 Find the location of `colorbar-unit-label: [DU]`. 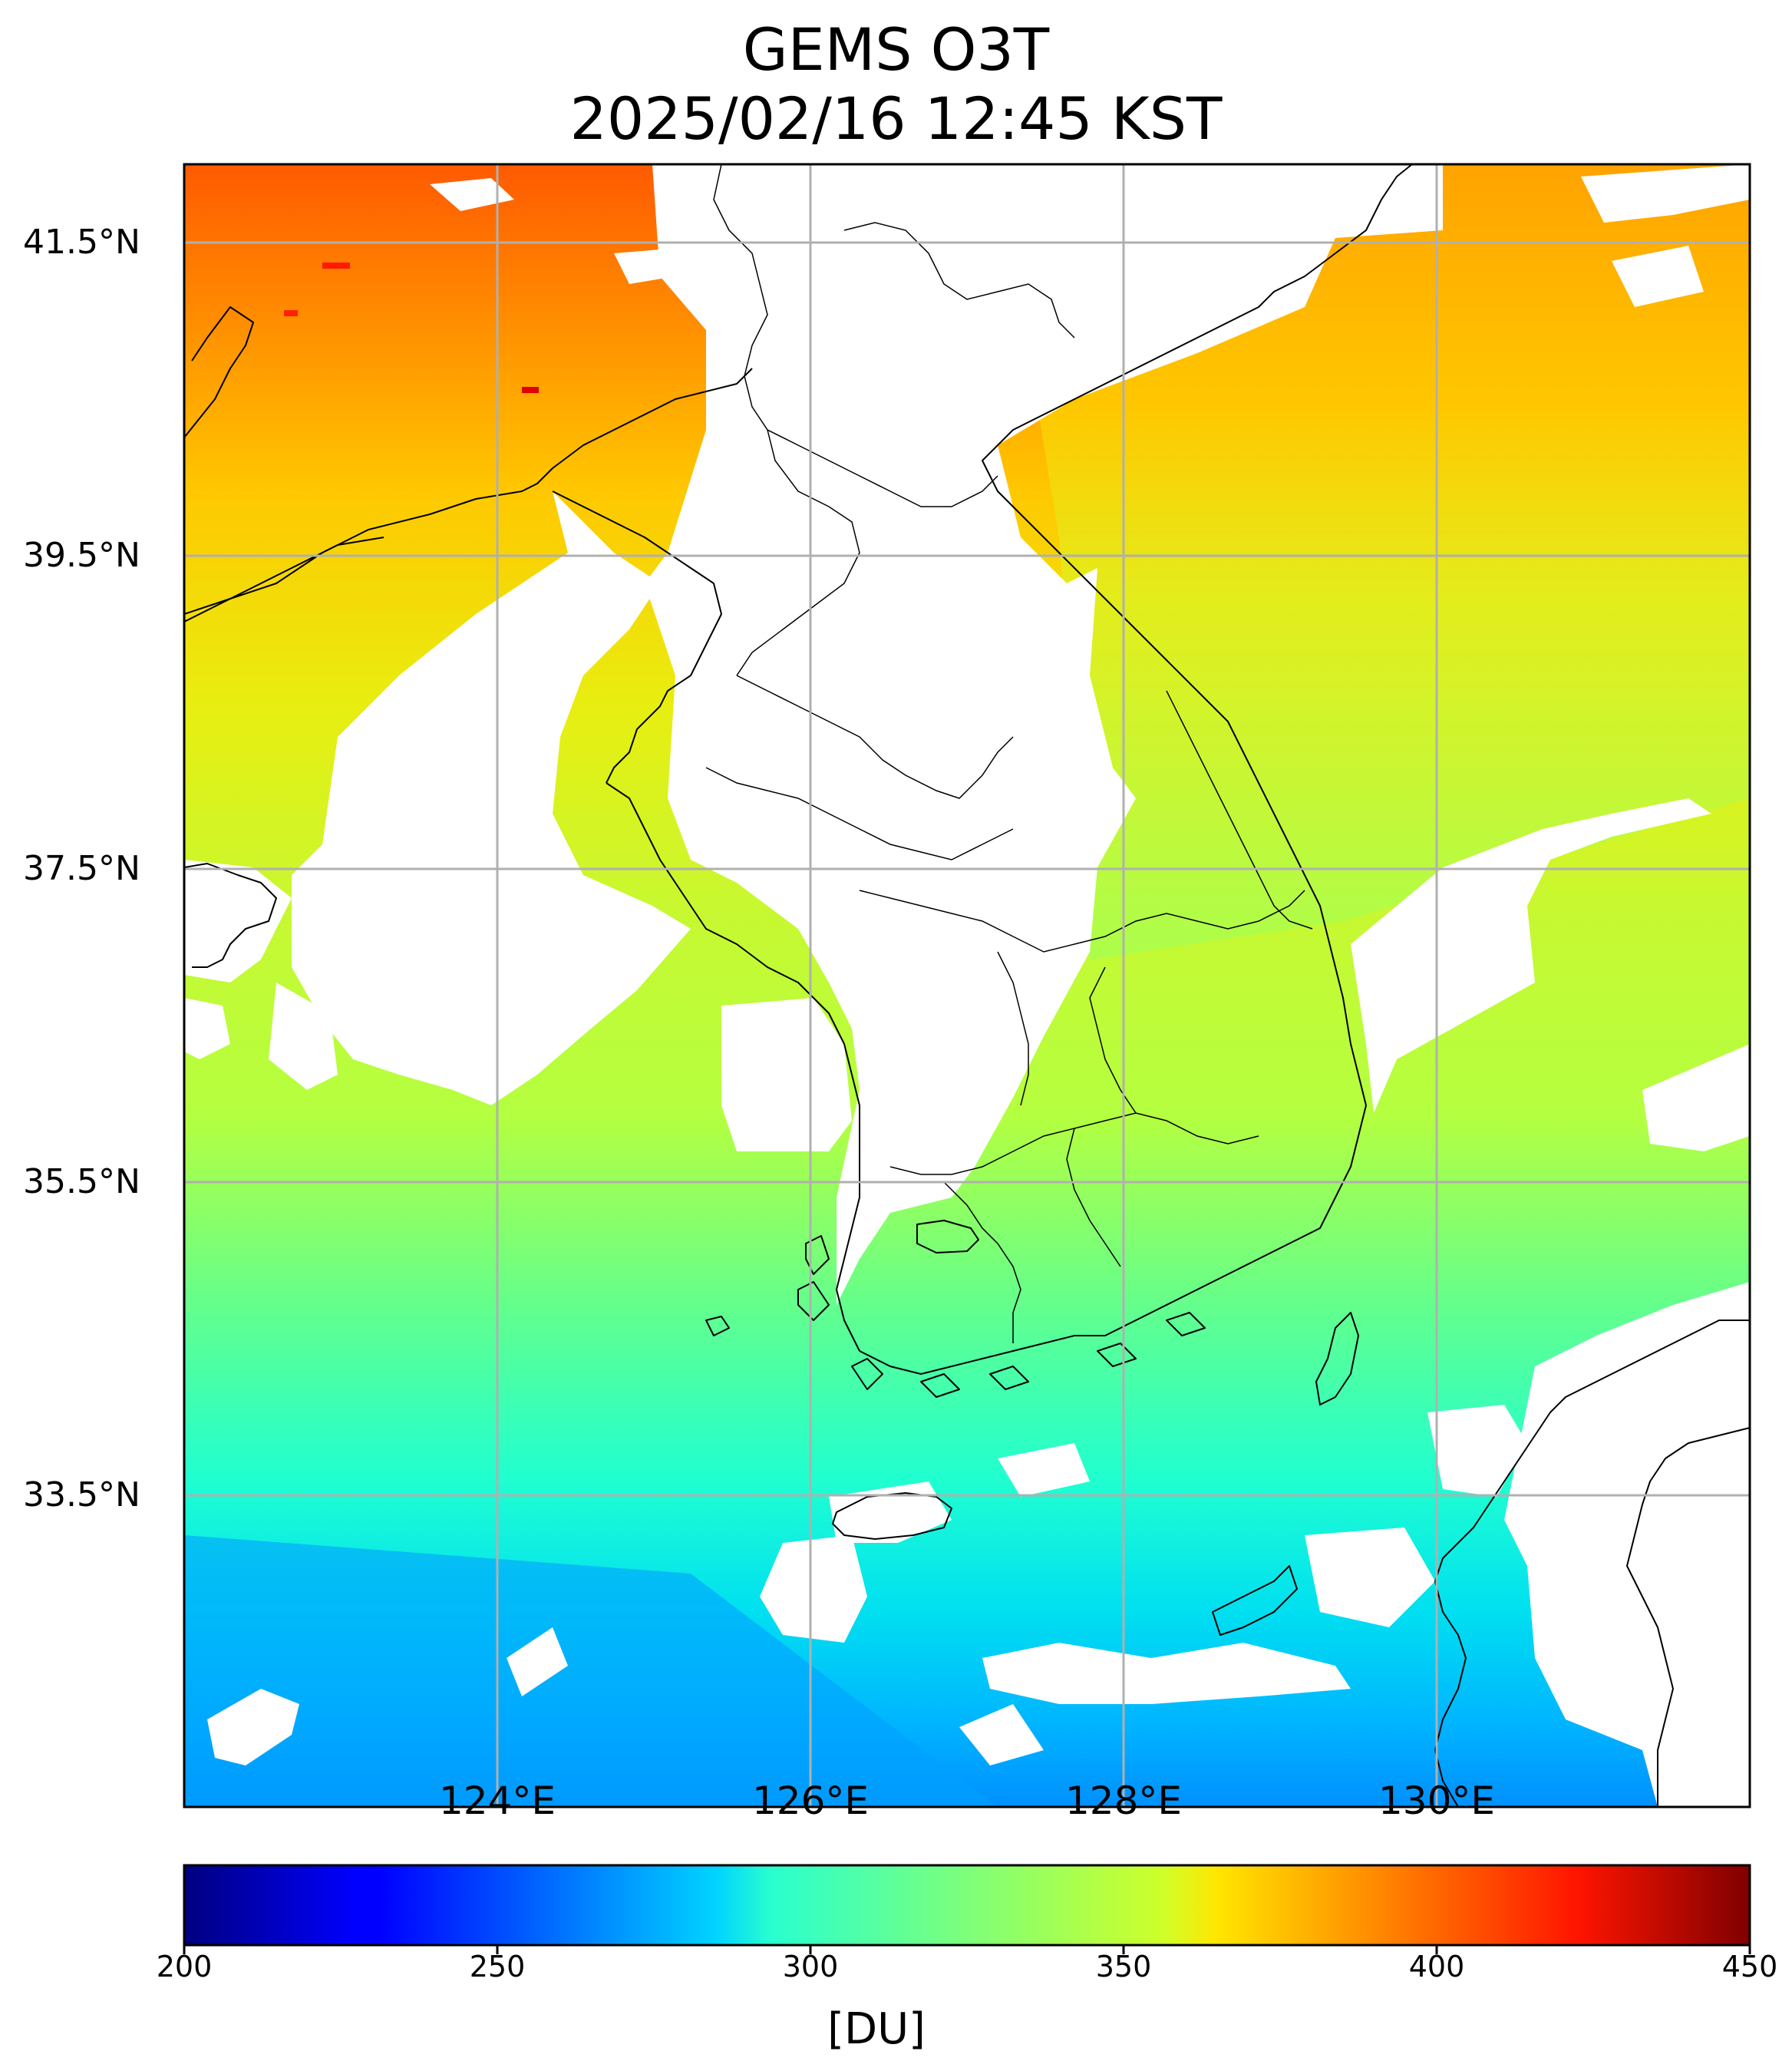

colorbar-unit-label: [DU] is located at coordinates (876, 2029).